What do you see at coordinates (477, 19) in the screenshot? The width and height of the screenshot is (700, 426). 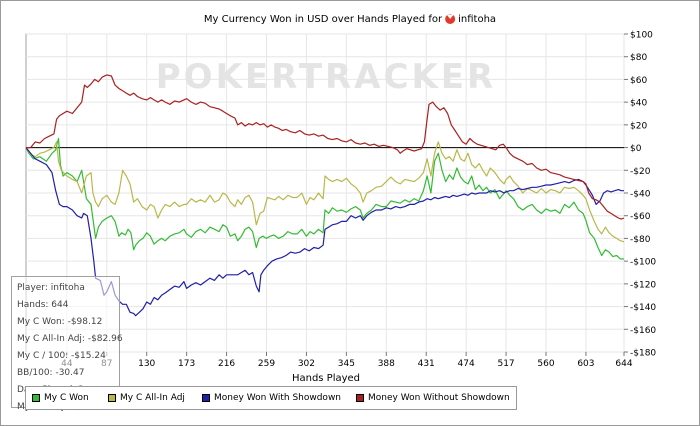 I see `player-name-title: infitoha` at bounding box center [477, 19].